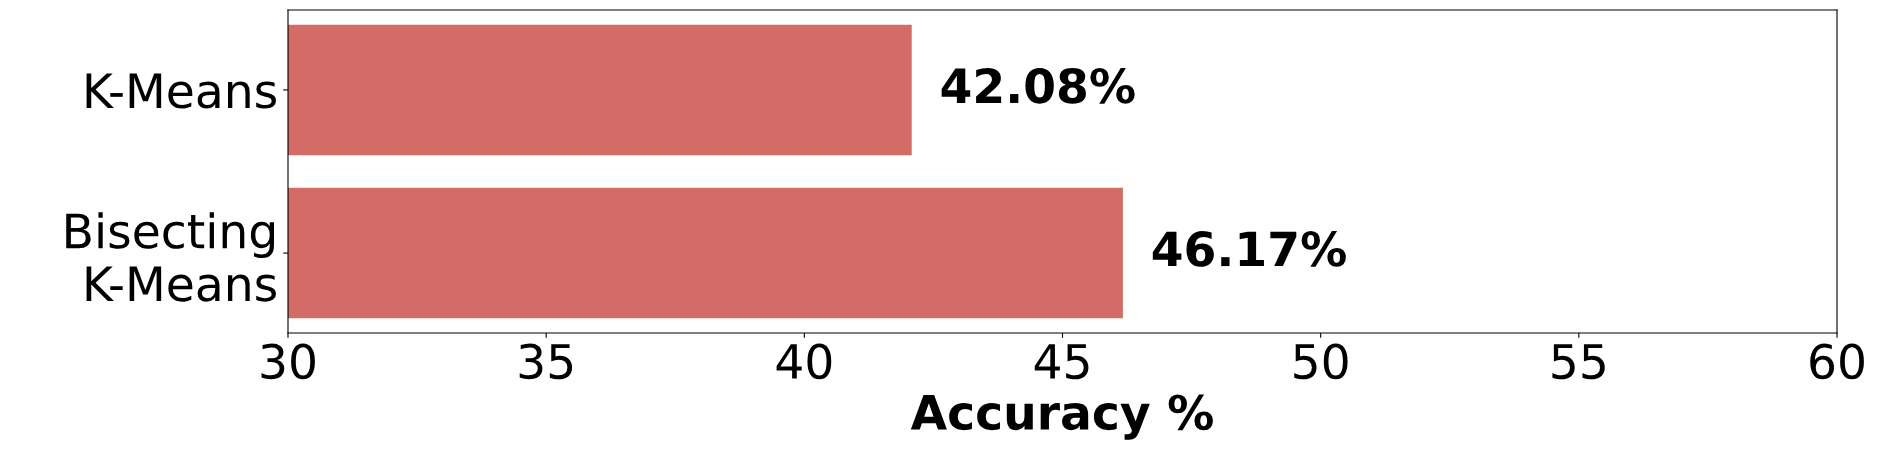 The image size is (1884, 472). Describe the element at coordinates (1061, 417) in the screenshot. I see `x-axis-title: Accuracy %` at that location.